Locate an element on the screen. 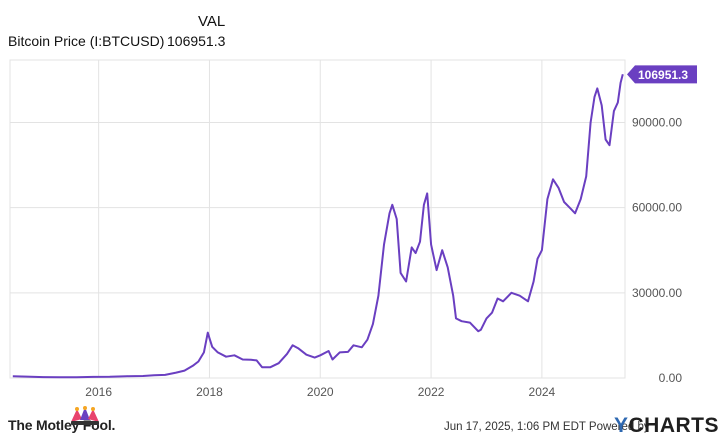 The height and width of the screenshot is (441, 720). y-tick-label: 30000.00 is located at coordinates (657, 293).